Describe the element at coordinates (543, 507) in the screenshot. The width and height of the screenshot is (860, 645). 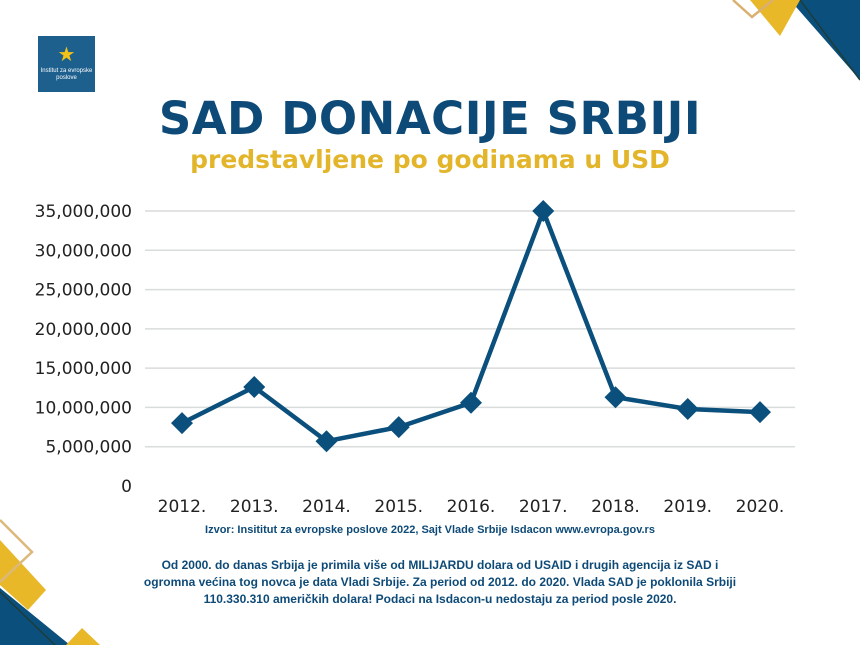
I see `x-tick-label: 2017.` at that location.